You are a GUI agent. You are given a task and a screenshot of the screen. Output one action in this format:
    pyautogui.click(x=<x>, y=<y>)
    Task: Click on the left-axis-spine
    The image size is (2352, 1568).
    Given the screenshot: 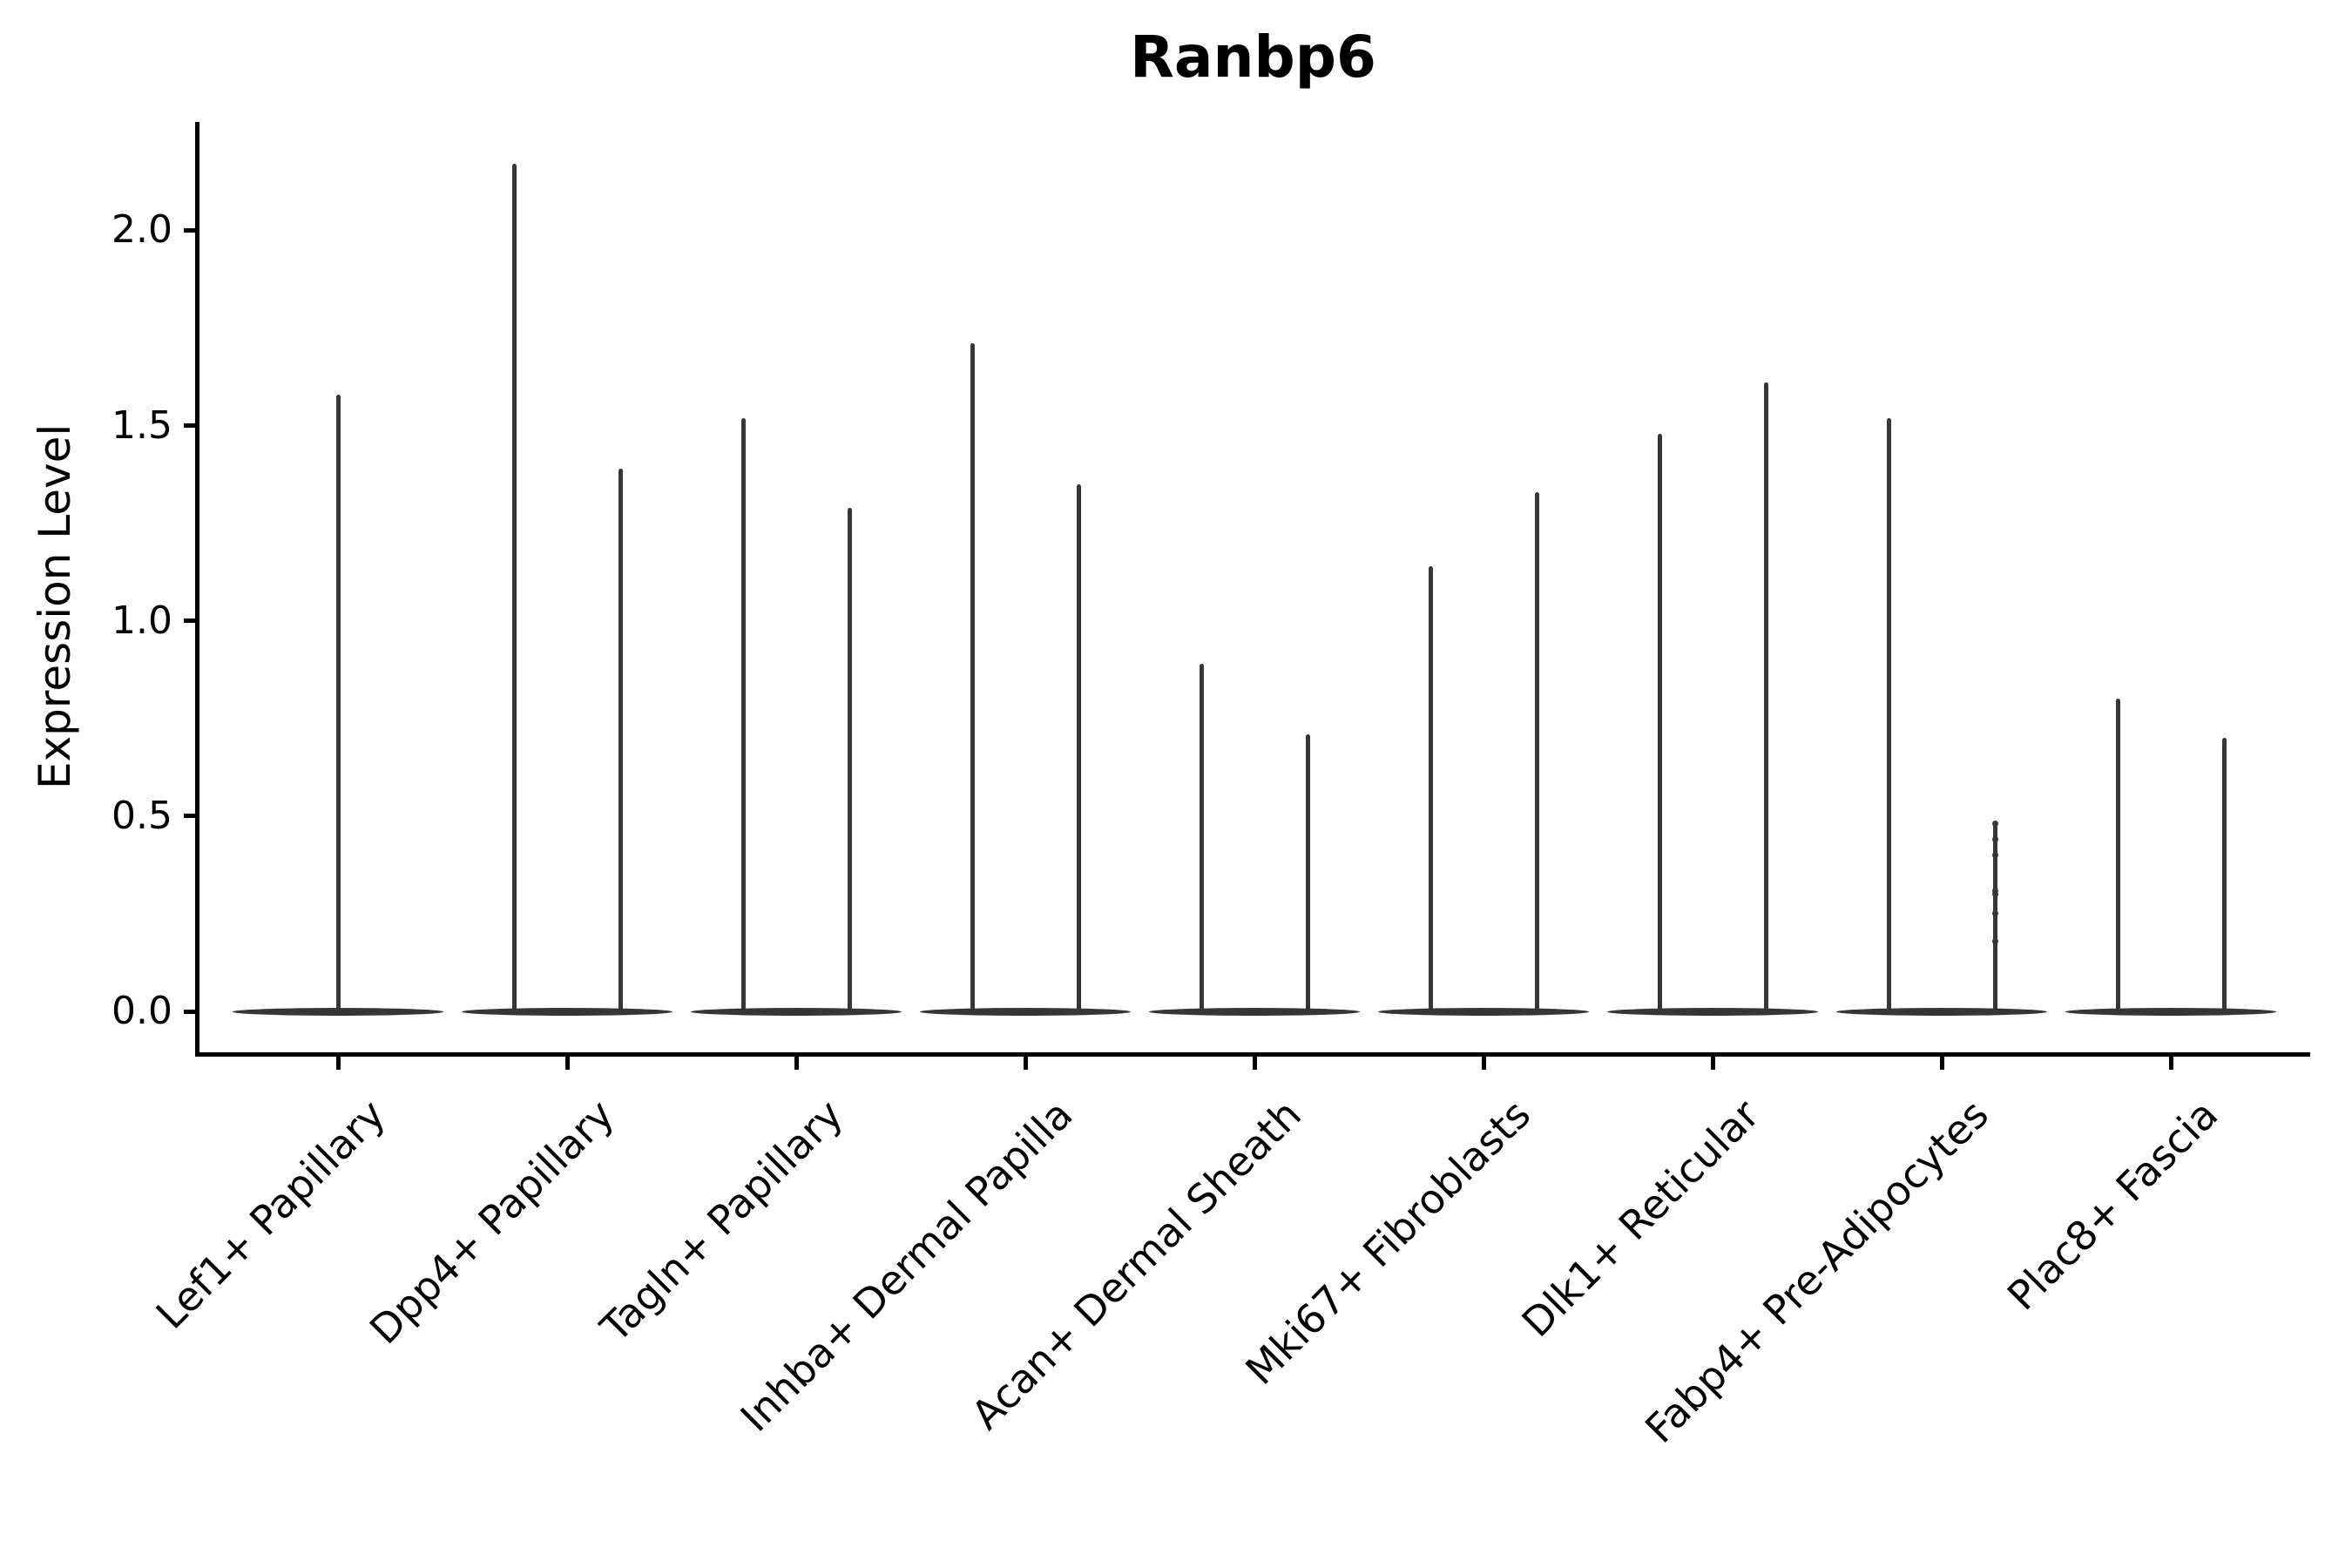 What is the action you would take?
    pyautogui.click(x=197, y=589)
    